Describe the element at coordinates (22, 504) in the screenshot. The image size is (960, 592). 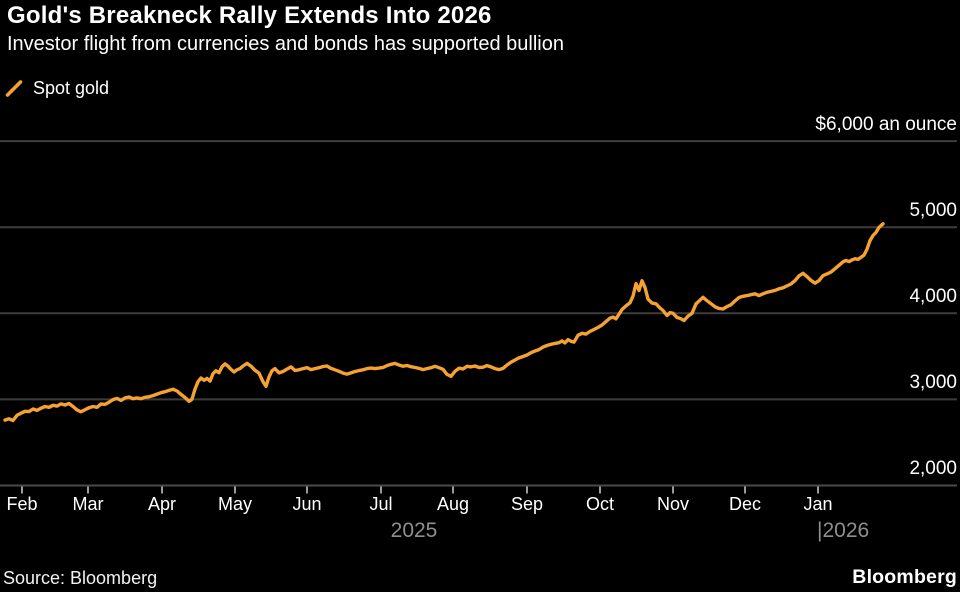
I see `x-axis-label-feb: Feb` at that location.